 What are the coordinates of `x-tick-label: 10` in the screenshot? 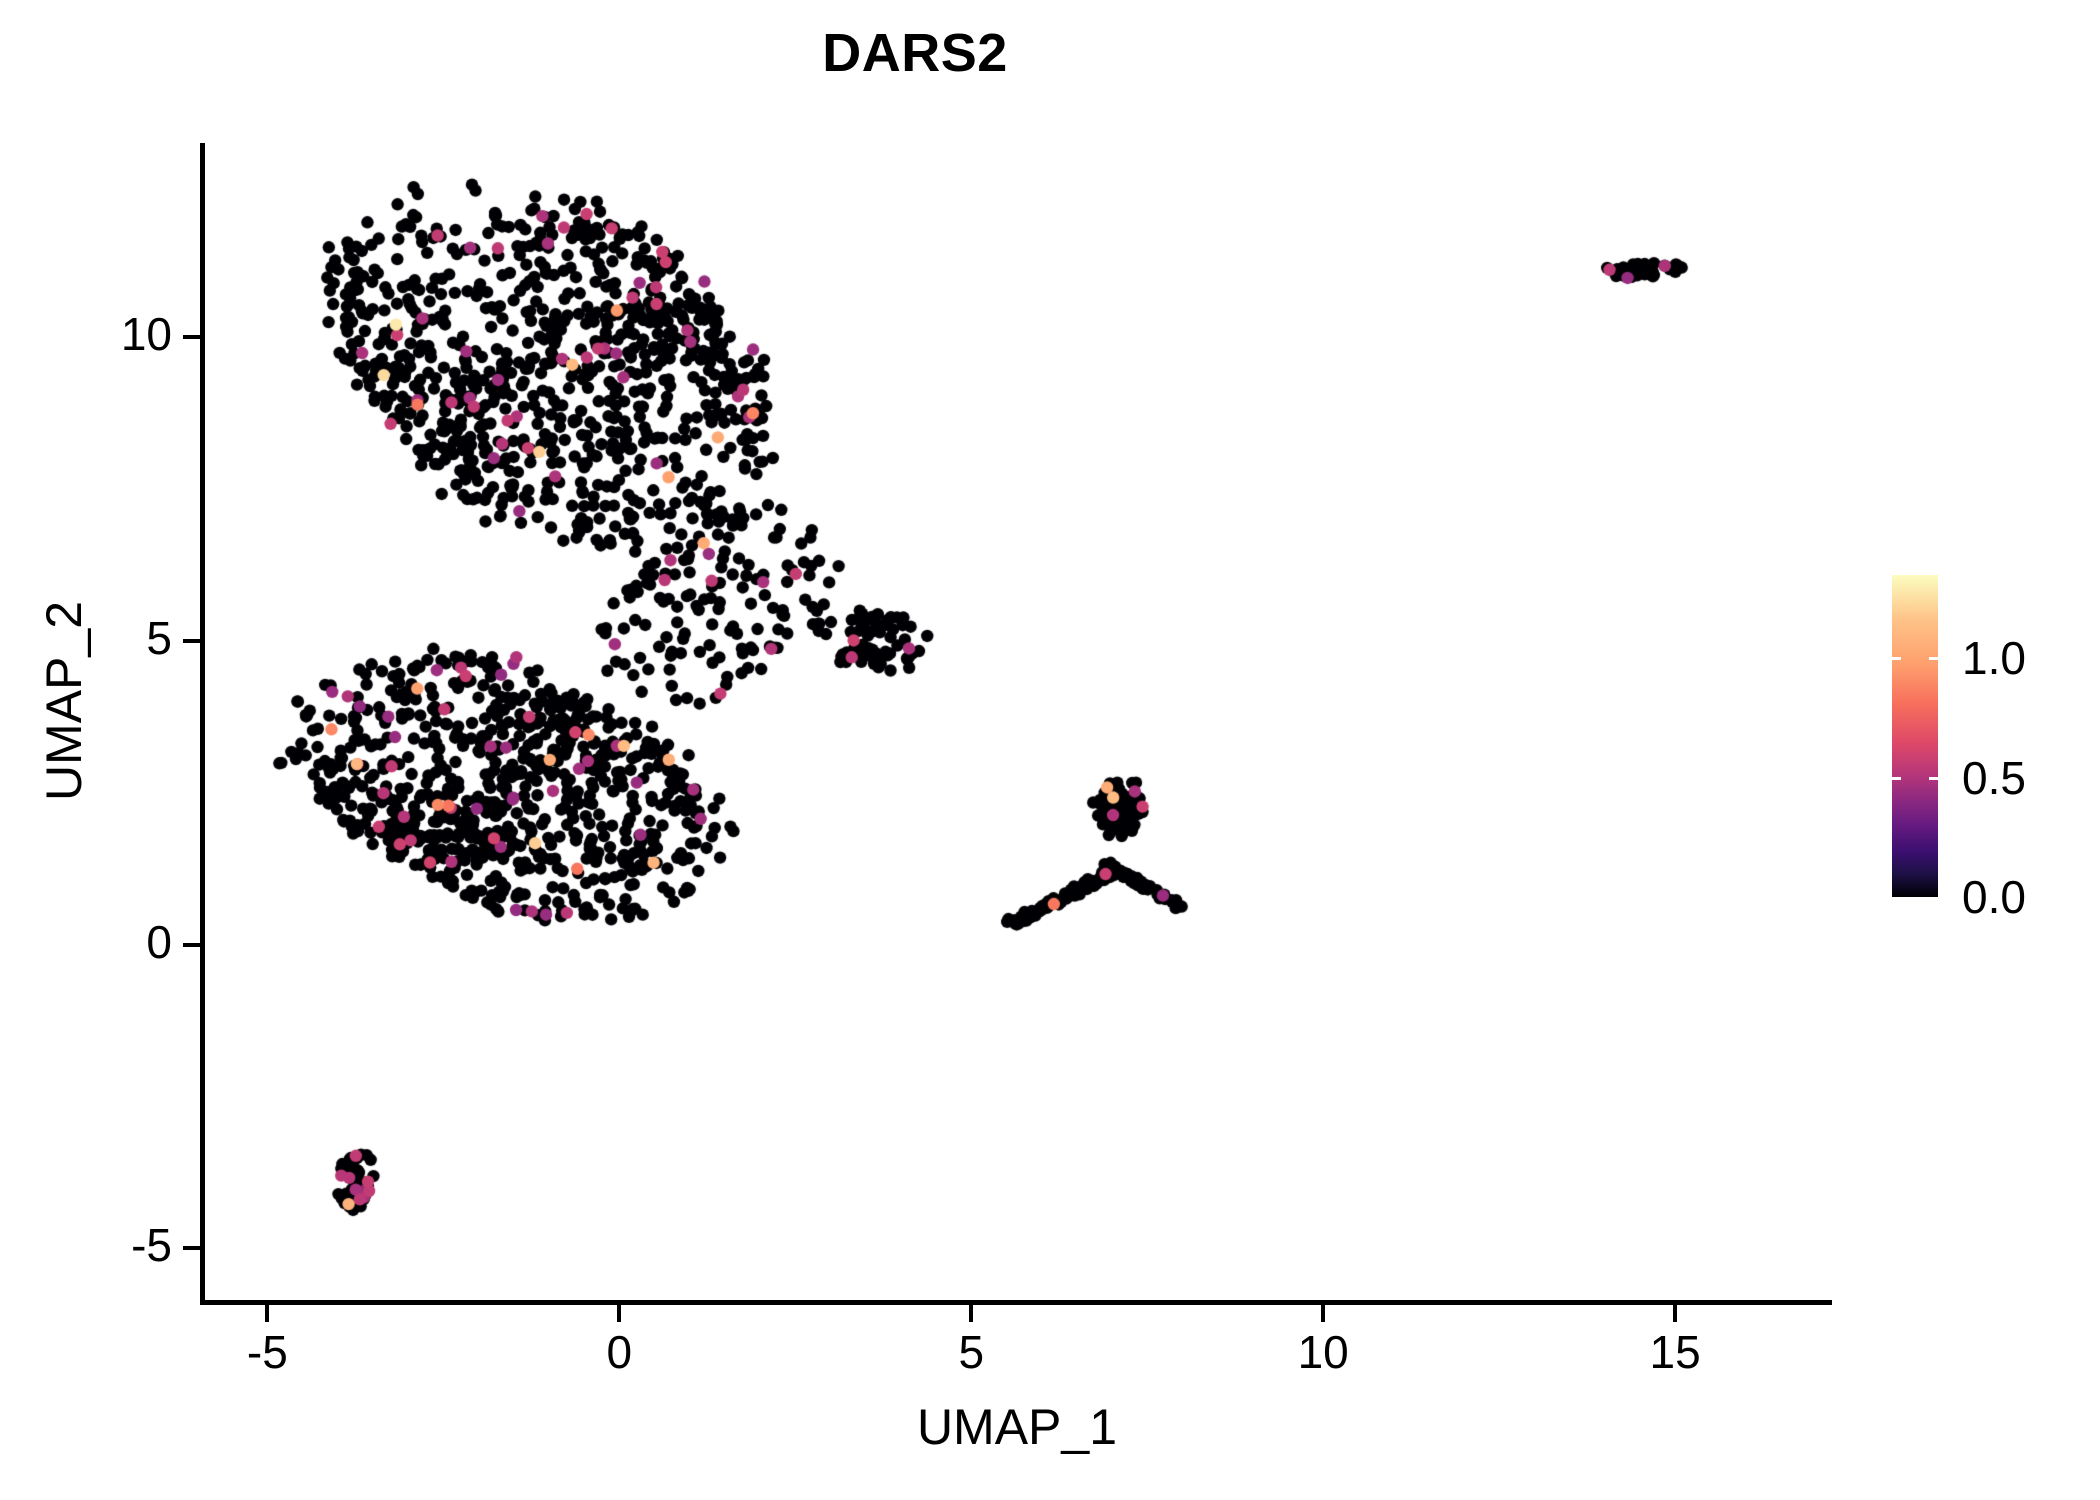 It's located at (1323, 1352).